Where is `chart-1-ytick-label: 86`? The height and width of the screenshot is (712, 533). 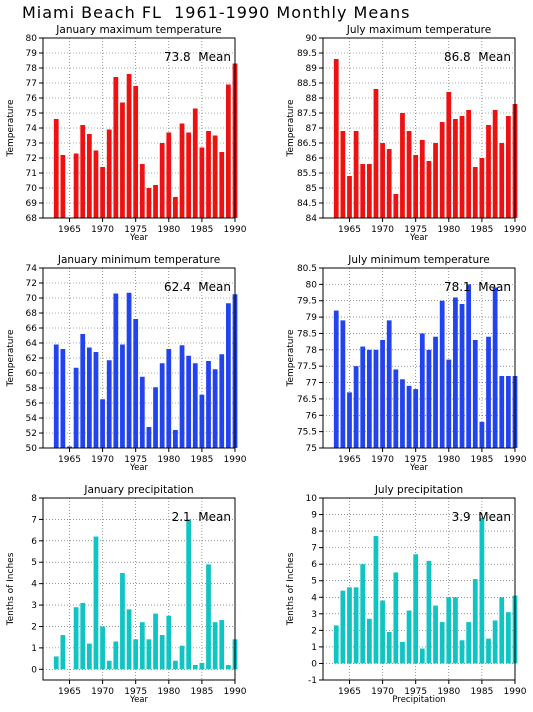
chart-1-ytick-label: 86 is located at coordinates (312, 159).